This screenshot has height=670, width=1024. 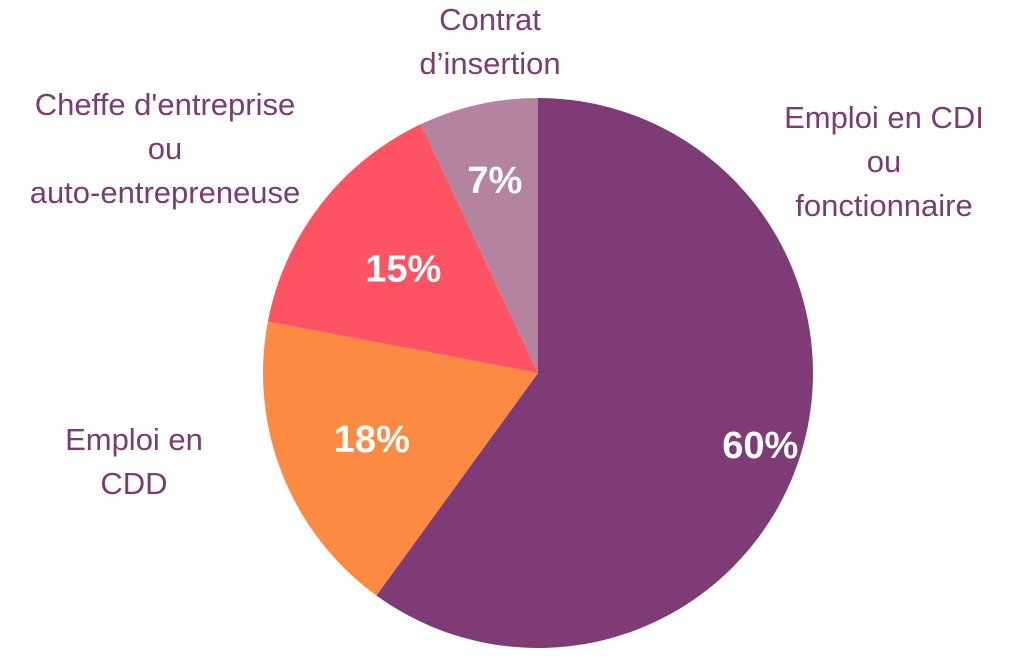 What do you see at coordinates (479, 235) in the screenshot?
I see `pie-slice-insertion` at bounding box center [479, 235].